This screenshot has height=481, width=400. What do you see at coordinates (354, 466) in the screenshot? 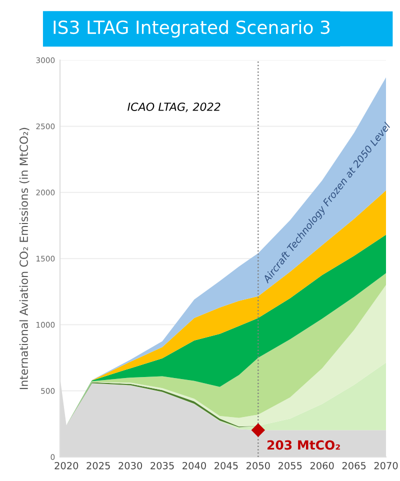
I see `x-tick-label: 2065` at bounding box center [354, 466].